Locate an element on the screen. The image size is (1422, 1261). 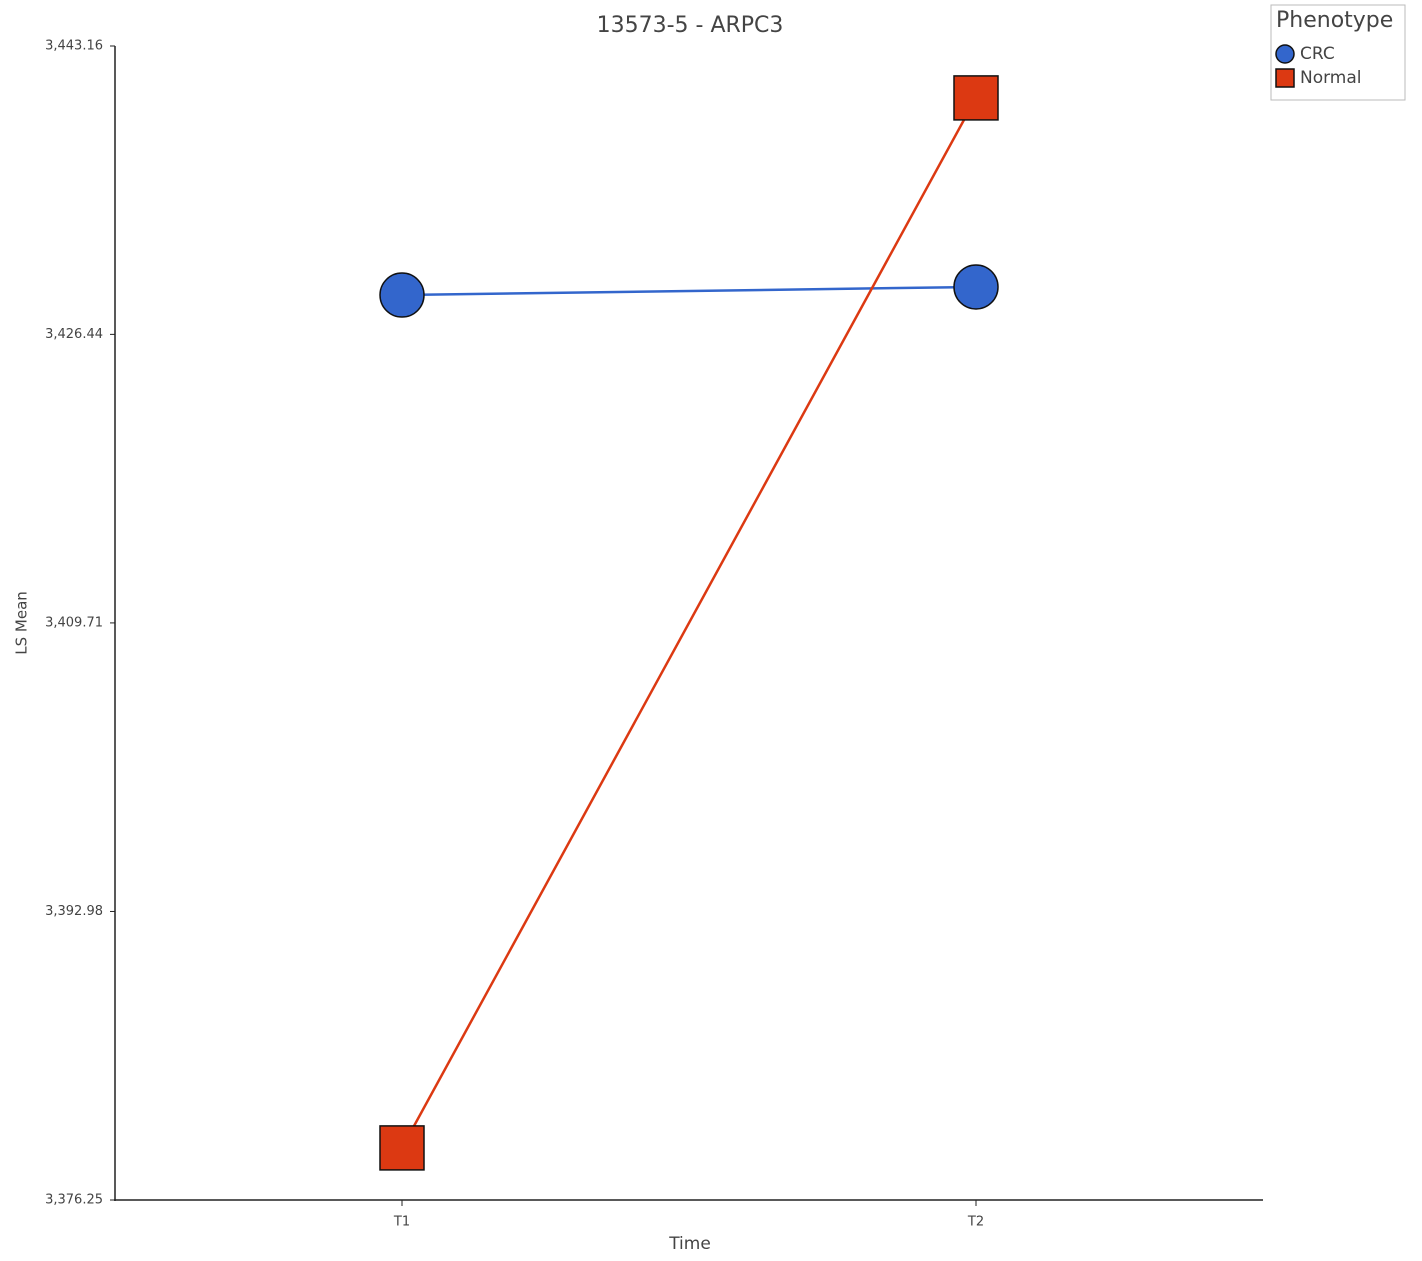
y-tick-label: 3,376.25 is located at coordinates (74, 1200).